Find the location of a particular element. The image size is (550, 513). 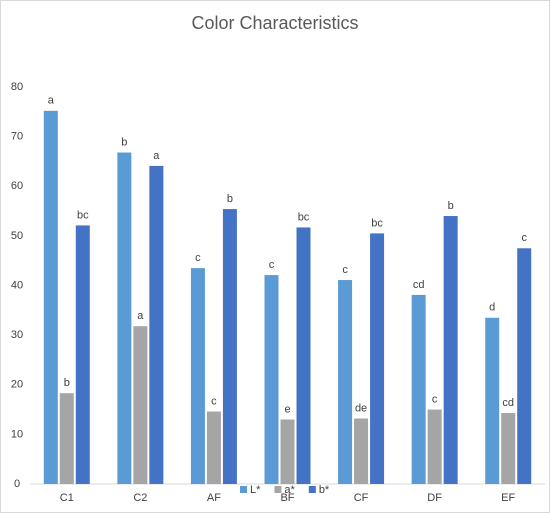

bar-letter: d is located at coordinates (492, 308).